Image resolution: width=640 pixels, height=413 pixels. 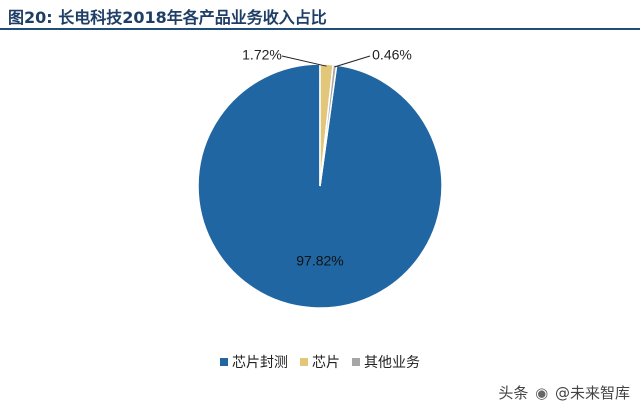 What do you see at coordinates (392, 55) in the screenshot?
I see `data-label-3: 0.46%` at bounding box center [392, 55].